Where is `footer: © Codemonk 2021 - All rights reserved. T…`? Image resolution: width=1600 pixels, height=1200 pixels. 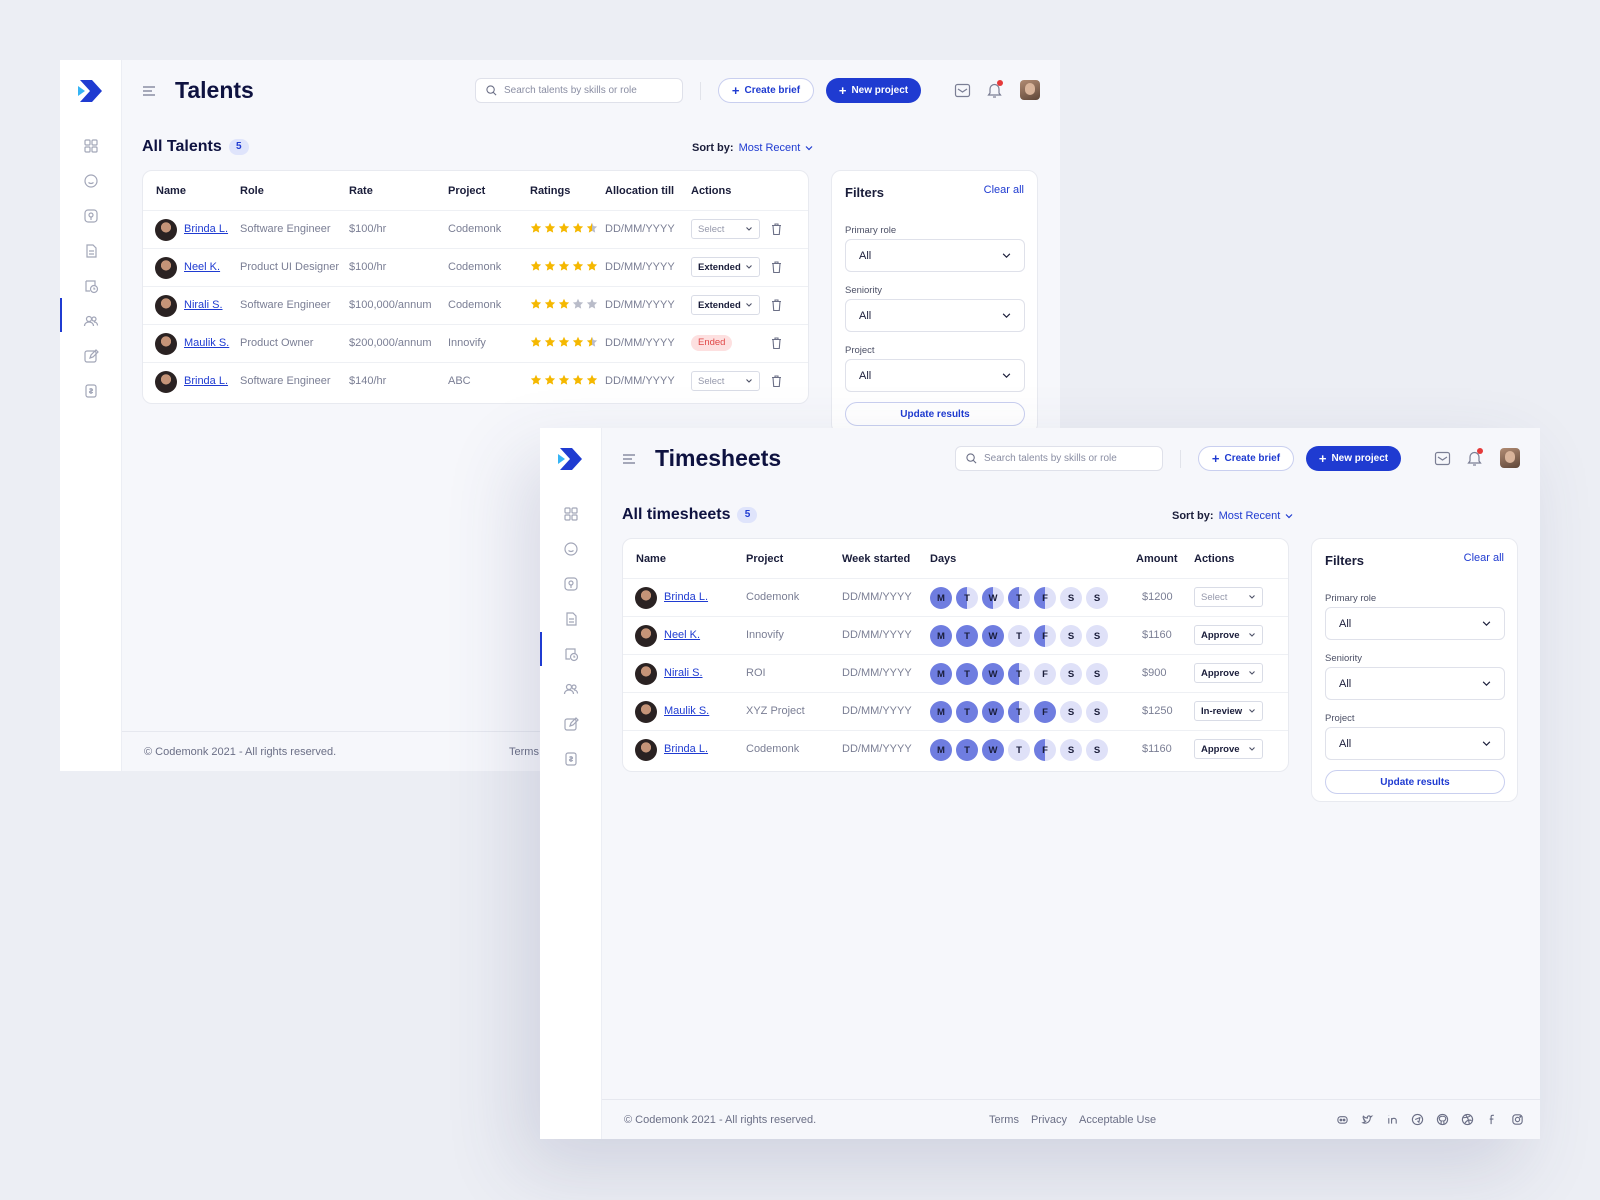
footer: © Codemonk 2021 - All rights reserved. T… is located at coordinates (1071, 1119).